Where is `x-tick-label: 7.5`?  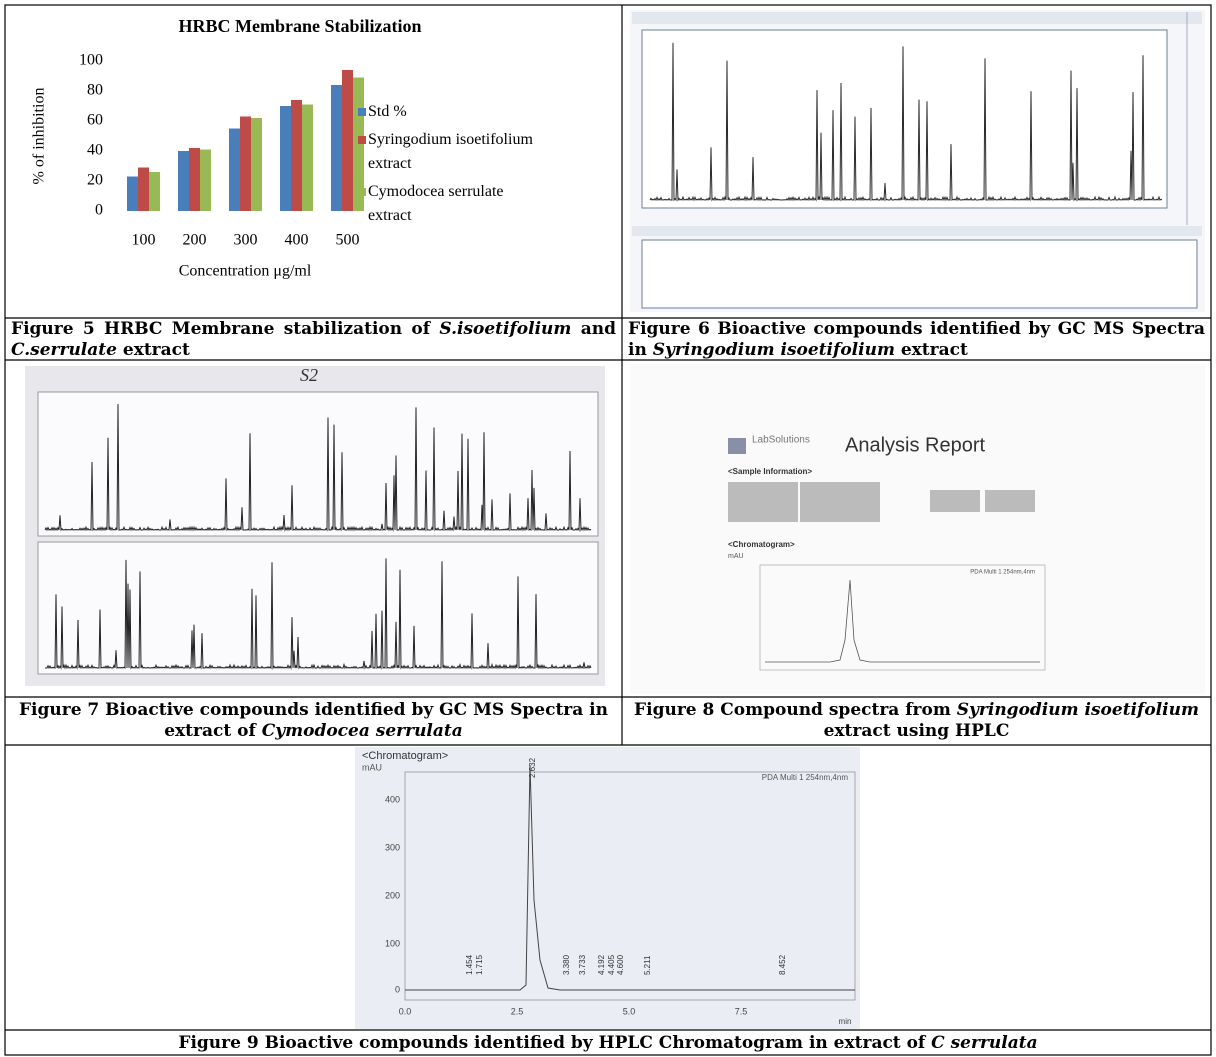 x-tick-label: 7.5 is located at coordinates (741, 1011).